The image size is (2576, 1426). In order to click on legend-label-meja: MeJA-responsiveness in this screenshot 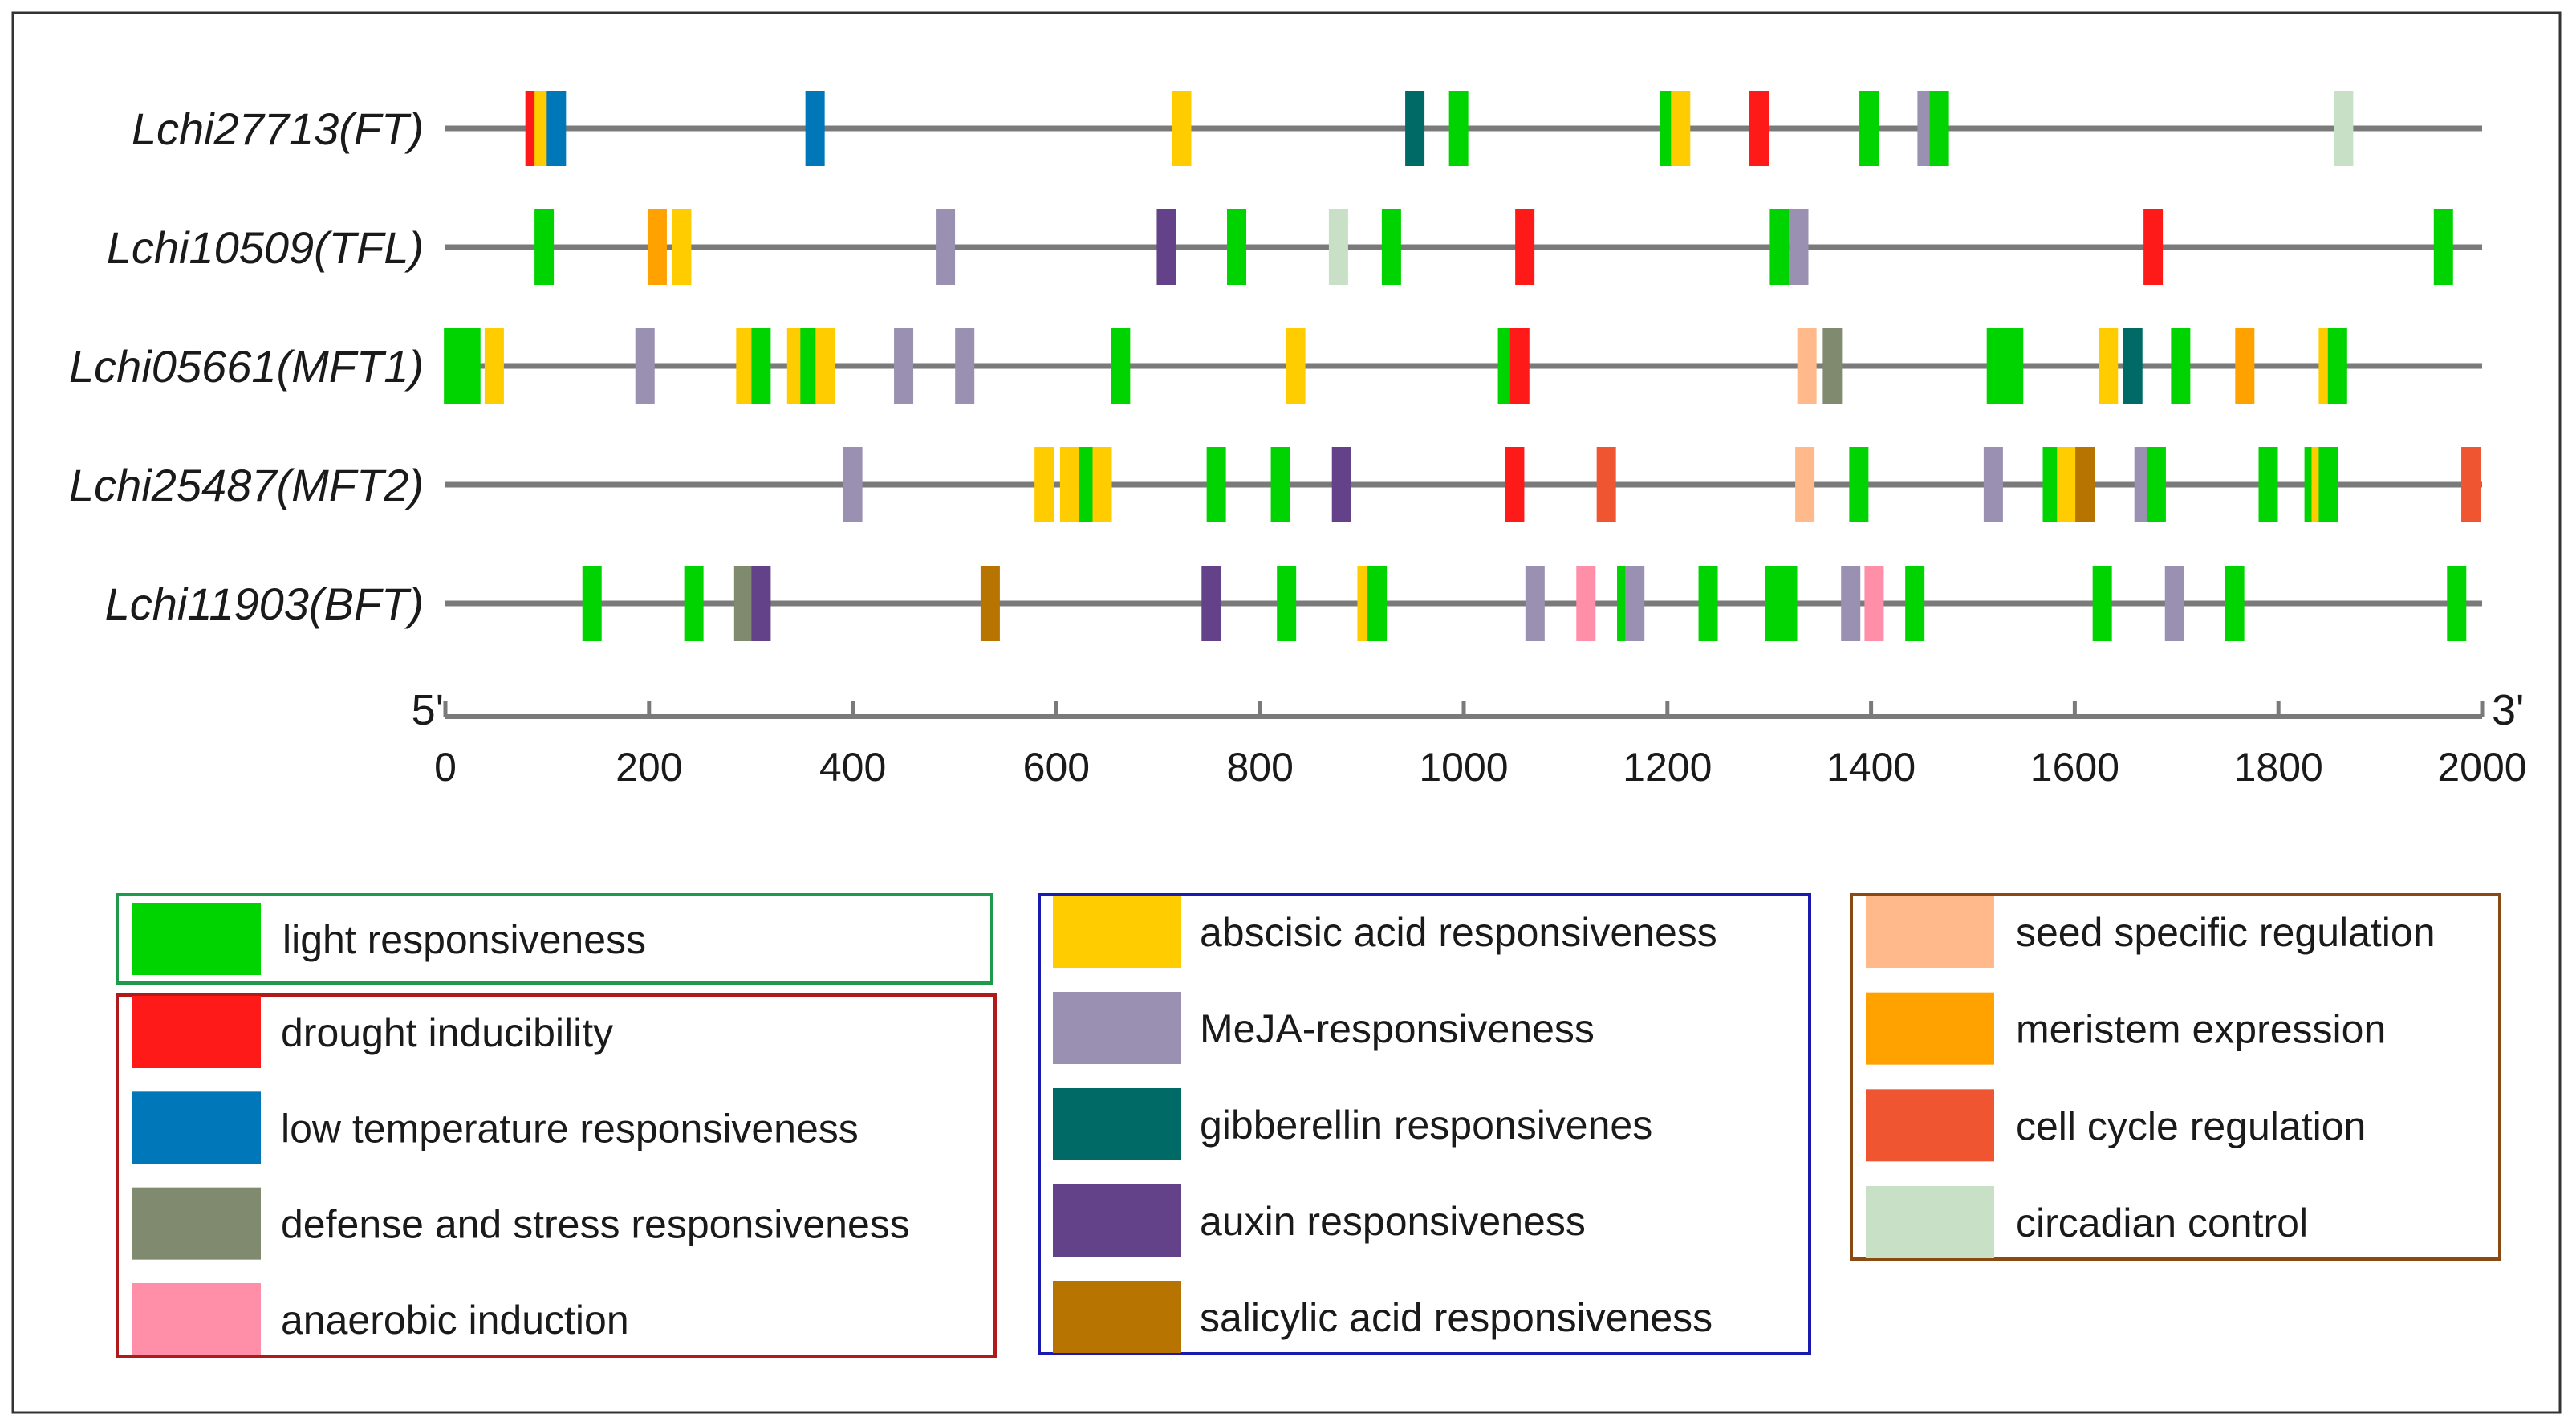, I will do `click(1398, 1028)`.